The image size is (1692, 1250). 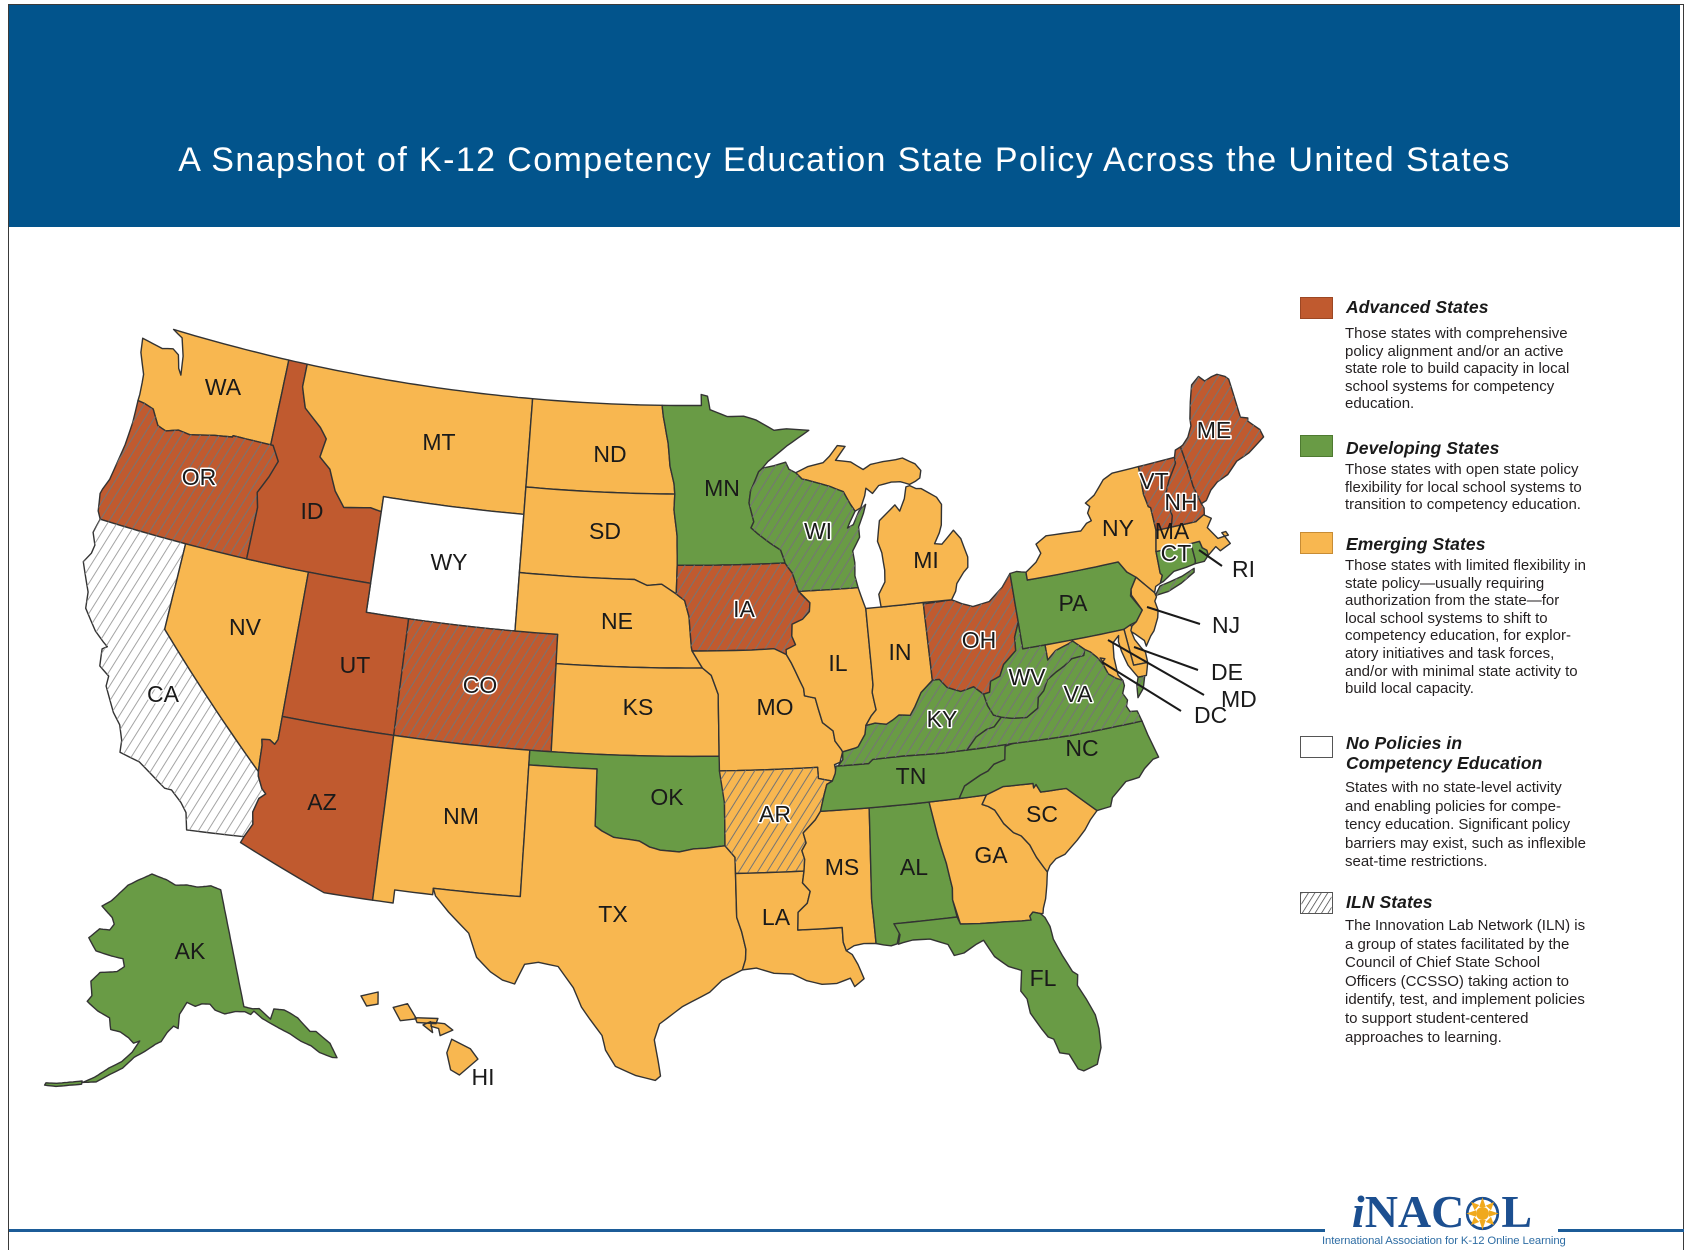 What do you see at coordinates (163, 694) in the screenshot?
I see `svg-text: CA` at bounding box center [163, 694].